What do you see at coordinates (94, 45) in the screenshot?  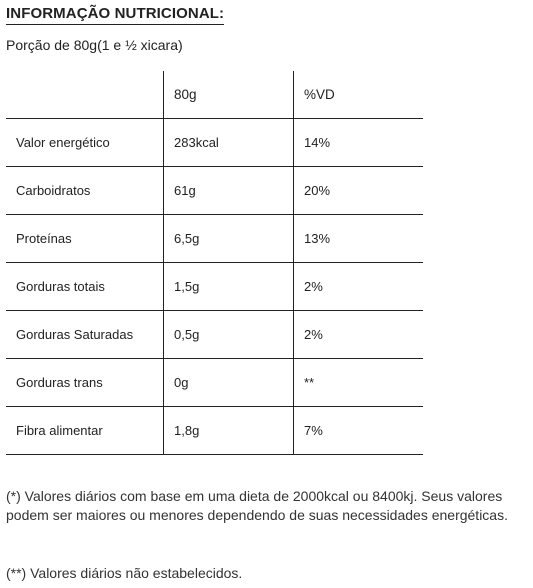 I see `portion-size: Porção de 80g(1 e ½ xicara)` at bounding box center [94, 45].